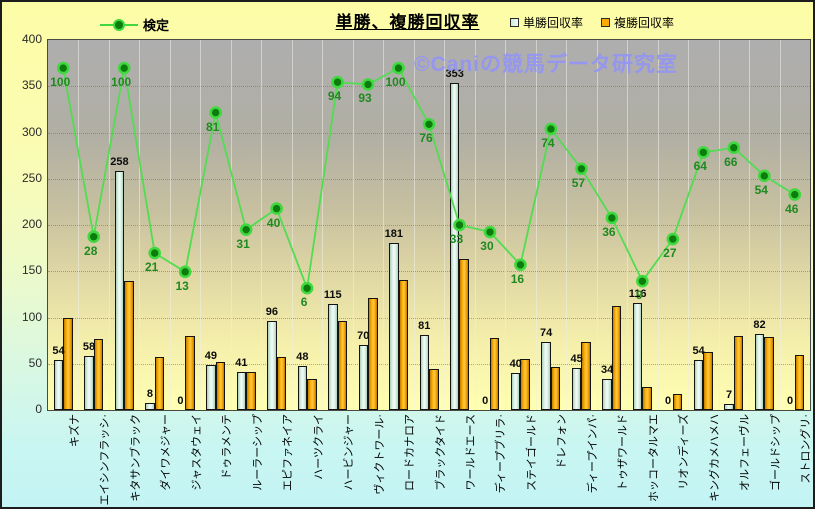  What do you see at coordinates (302, 356) in the screenshot?
I see `bar-value-label: 48` at bounding box center [302, 356].